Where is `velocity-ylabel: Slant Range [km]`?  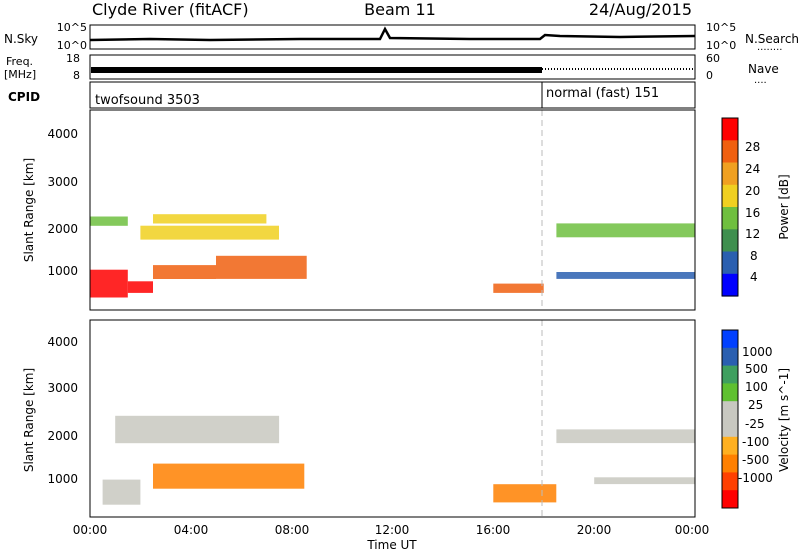 velocity-ylabel: Slant Range [km] is located at coordinates (29, 420).